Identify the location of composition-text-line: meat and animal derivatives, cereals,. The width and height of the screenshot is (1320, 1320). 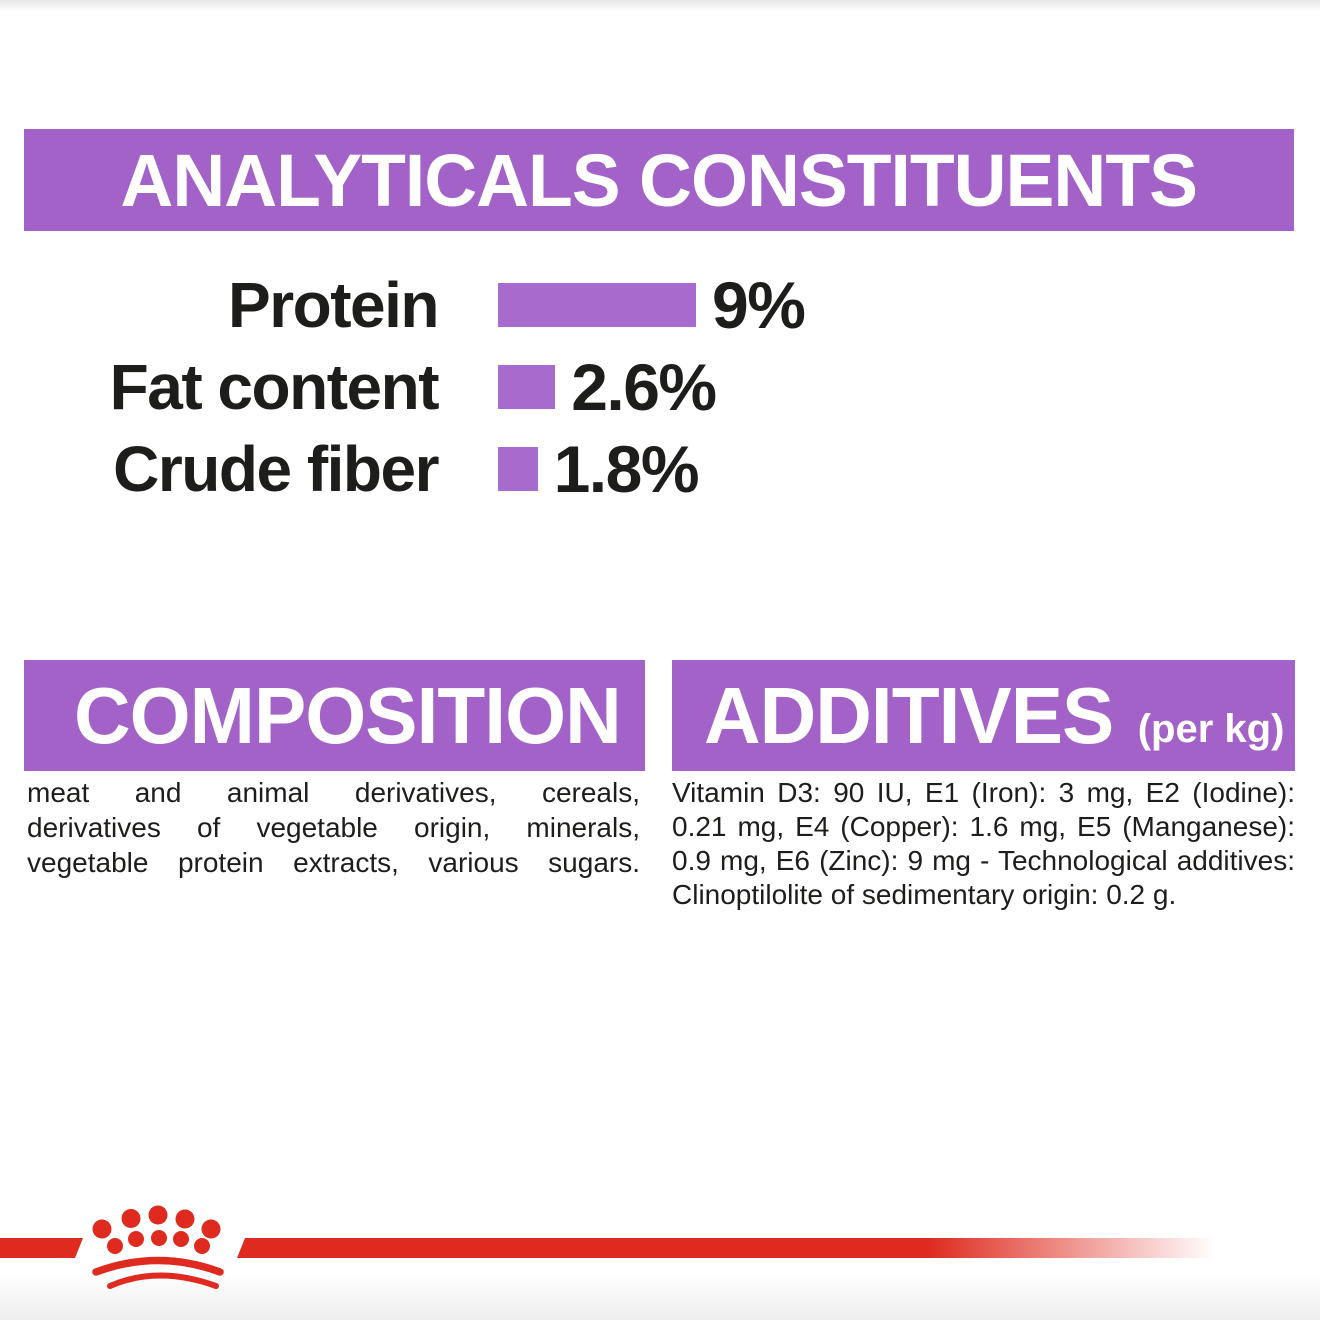
(333, 792).